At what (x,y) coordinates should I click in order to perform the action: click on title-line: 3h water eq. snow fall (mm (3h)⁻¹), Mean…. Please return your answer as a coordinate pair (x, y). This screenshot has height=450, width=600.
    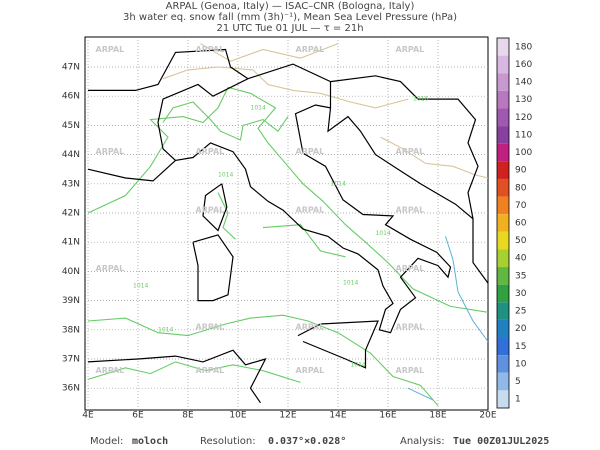
    Looking at the image, I should click on (290, 17).